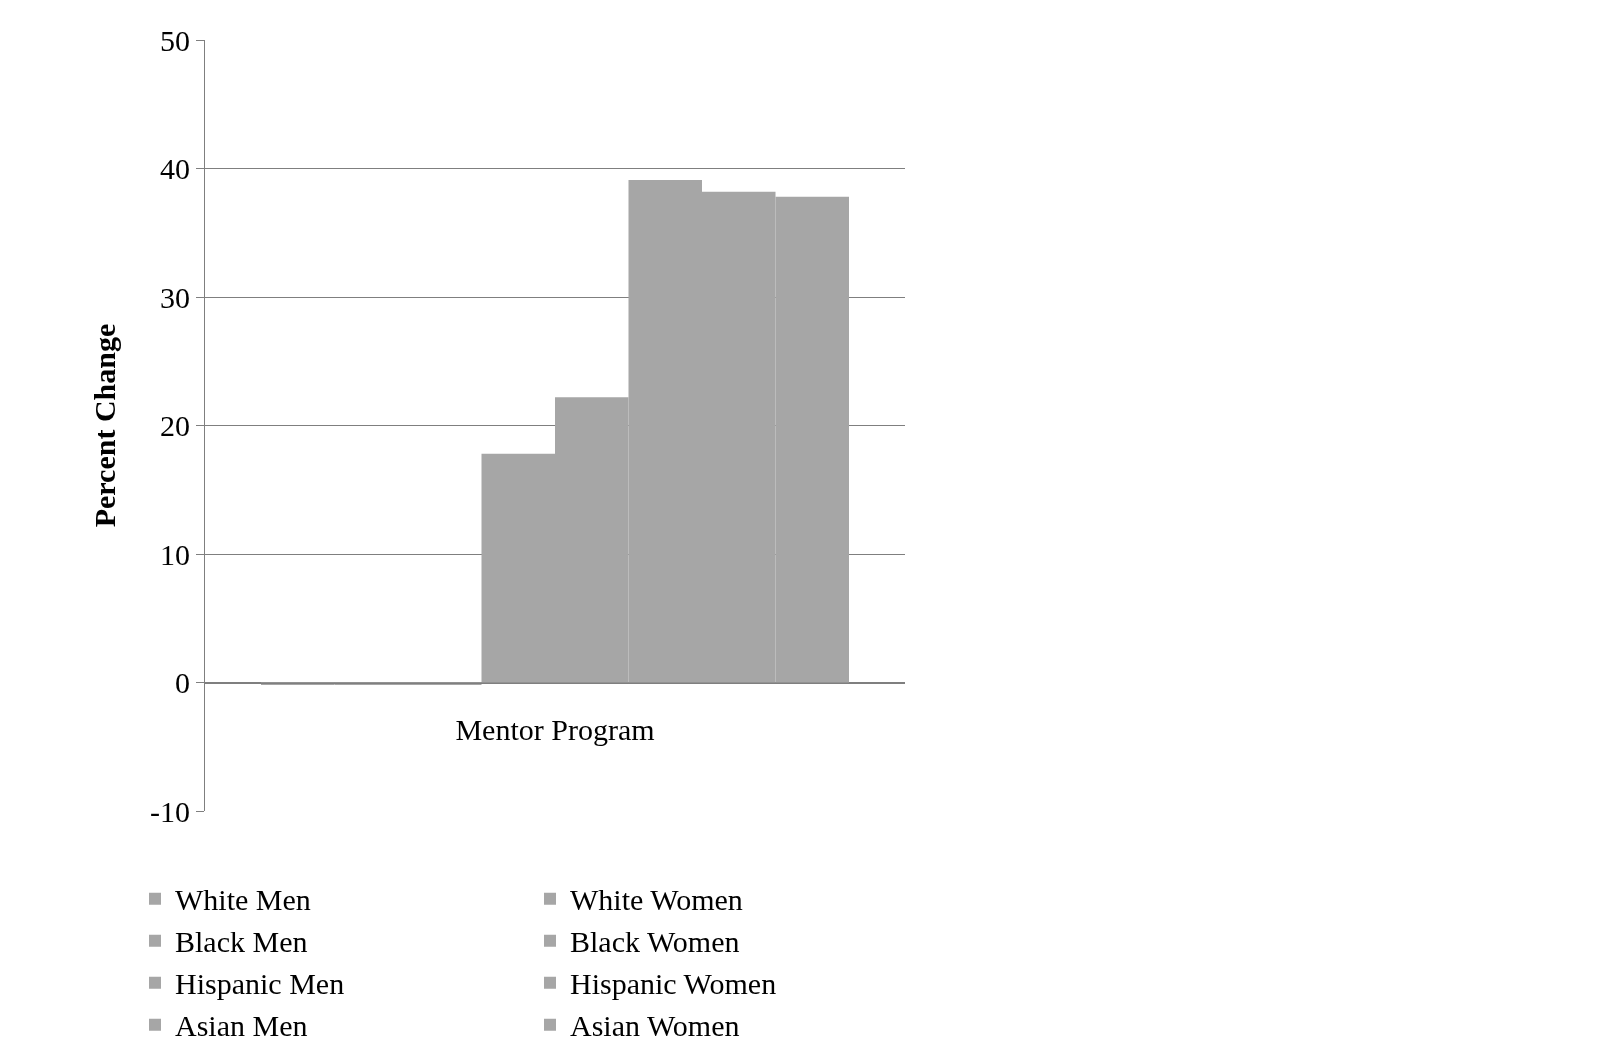 The image size is (1598, 1063). Describe the element at coordinates (655, 1026) in the screenshot. I see `legend-label: Asian Women` at that location.